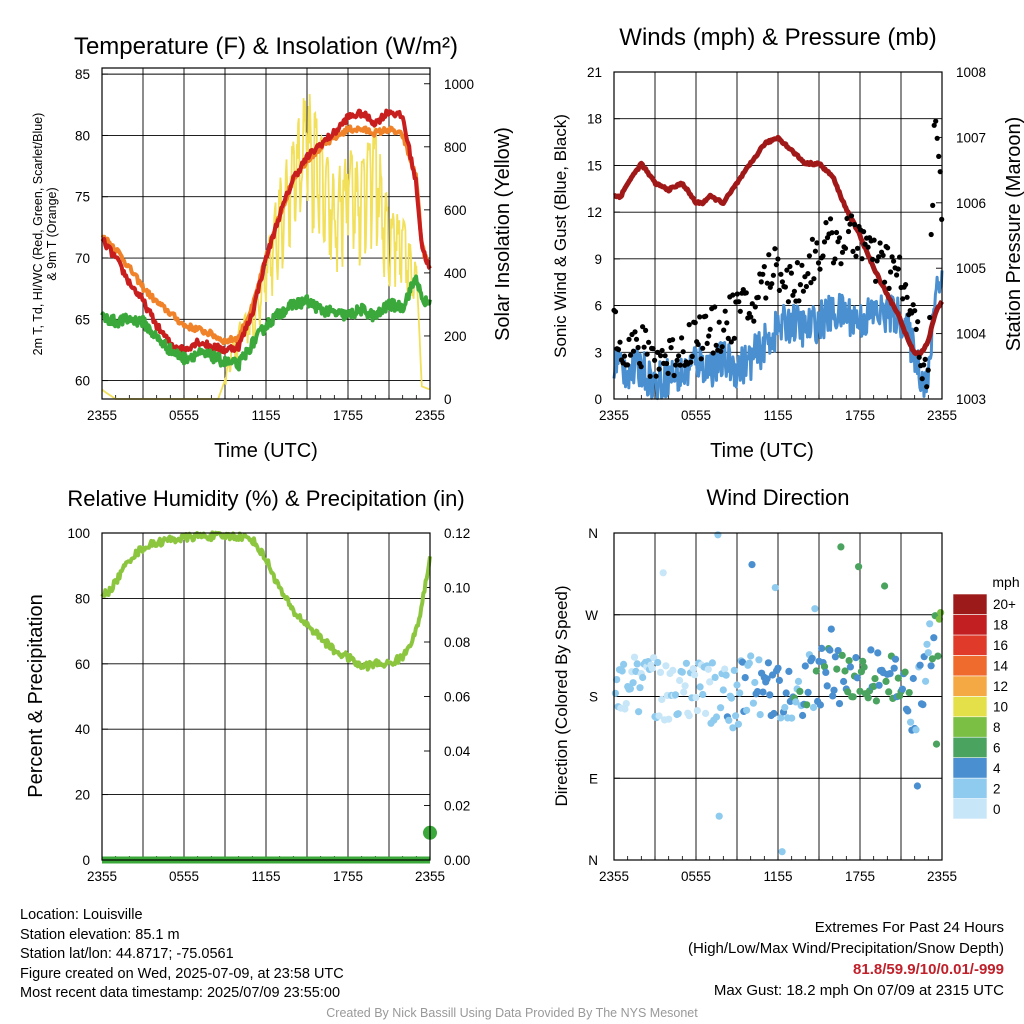  What do you see at coordinates (594, 236) in the screenshot?
I see `winds-y-ticks: 0 3 6 9 12 15 18 21` at bounding box center [594, 236].